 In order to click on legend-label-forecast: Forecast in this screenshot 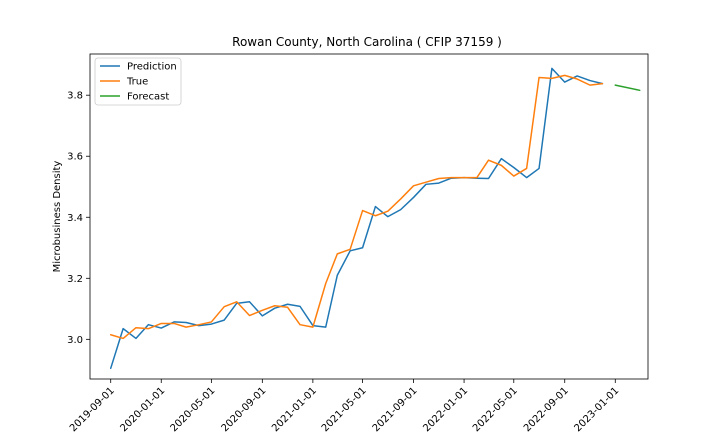, I will do `click(148, 97)`.